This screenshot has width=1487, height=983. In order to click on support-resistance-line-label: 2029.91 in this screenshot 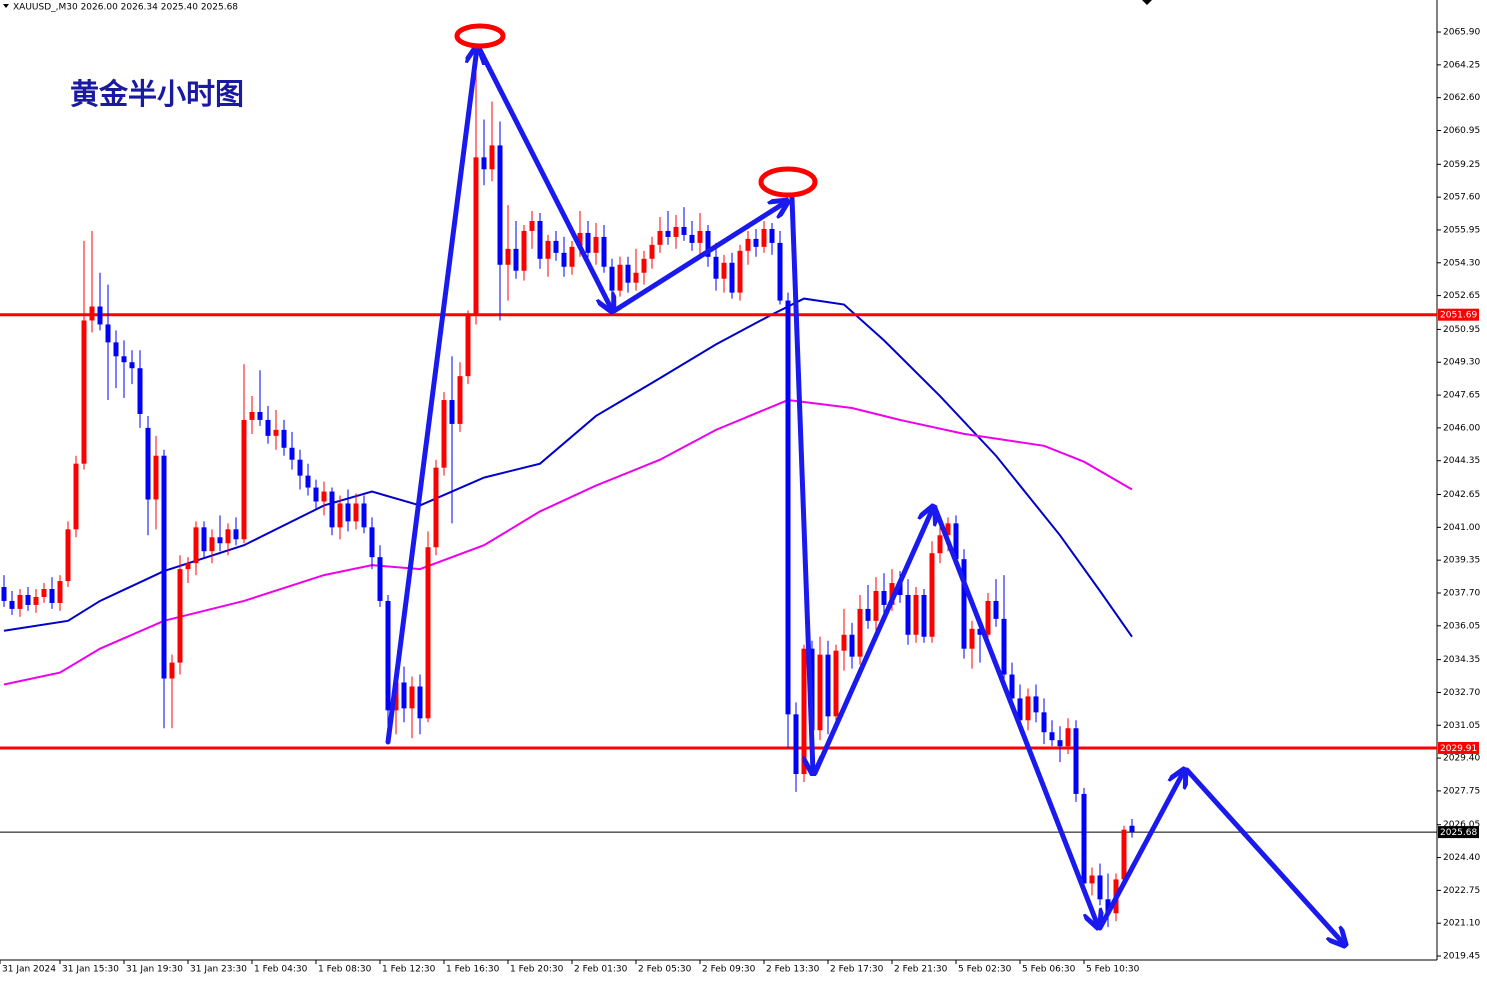, I will do `click(1458, 749)`.